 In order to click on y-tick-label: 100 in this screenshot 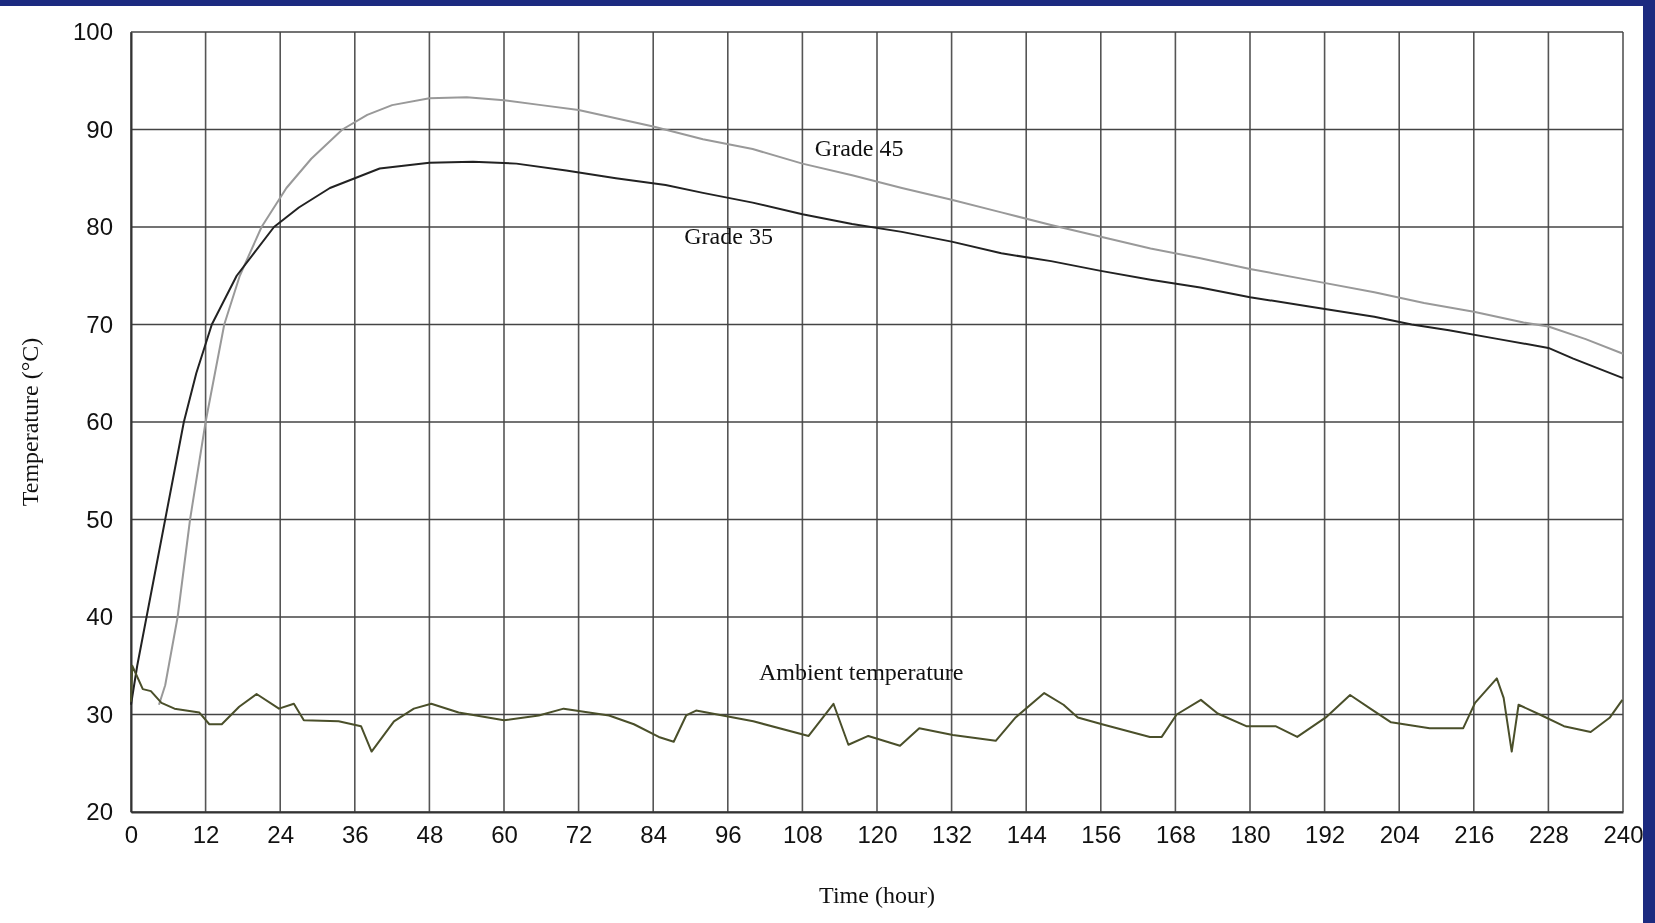, I will do `click(92, 32)`.